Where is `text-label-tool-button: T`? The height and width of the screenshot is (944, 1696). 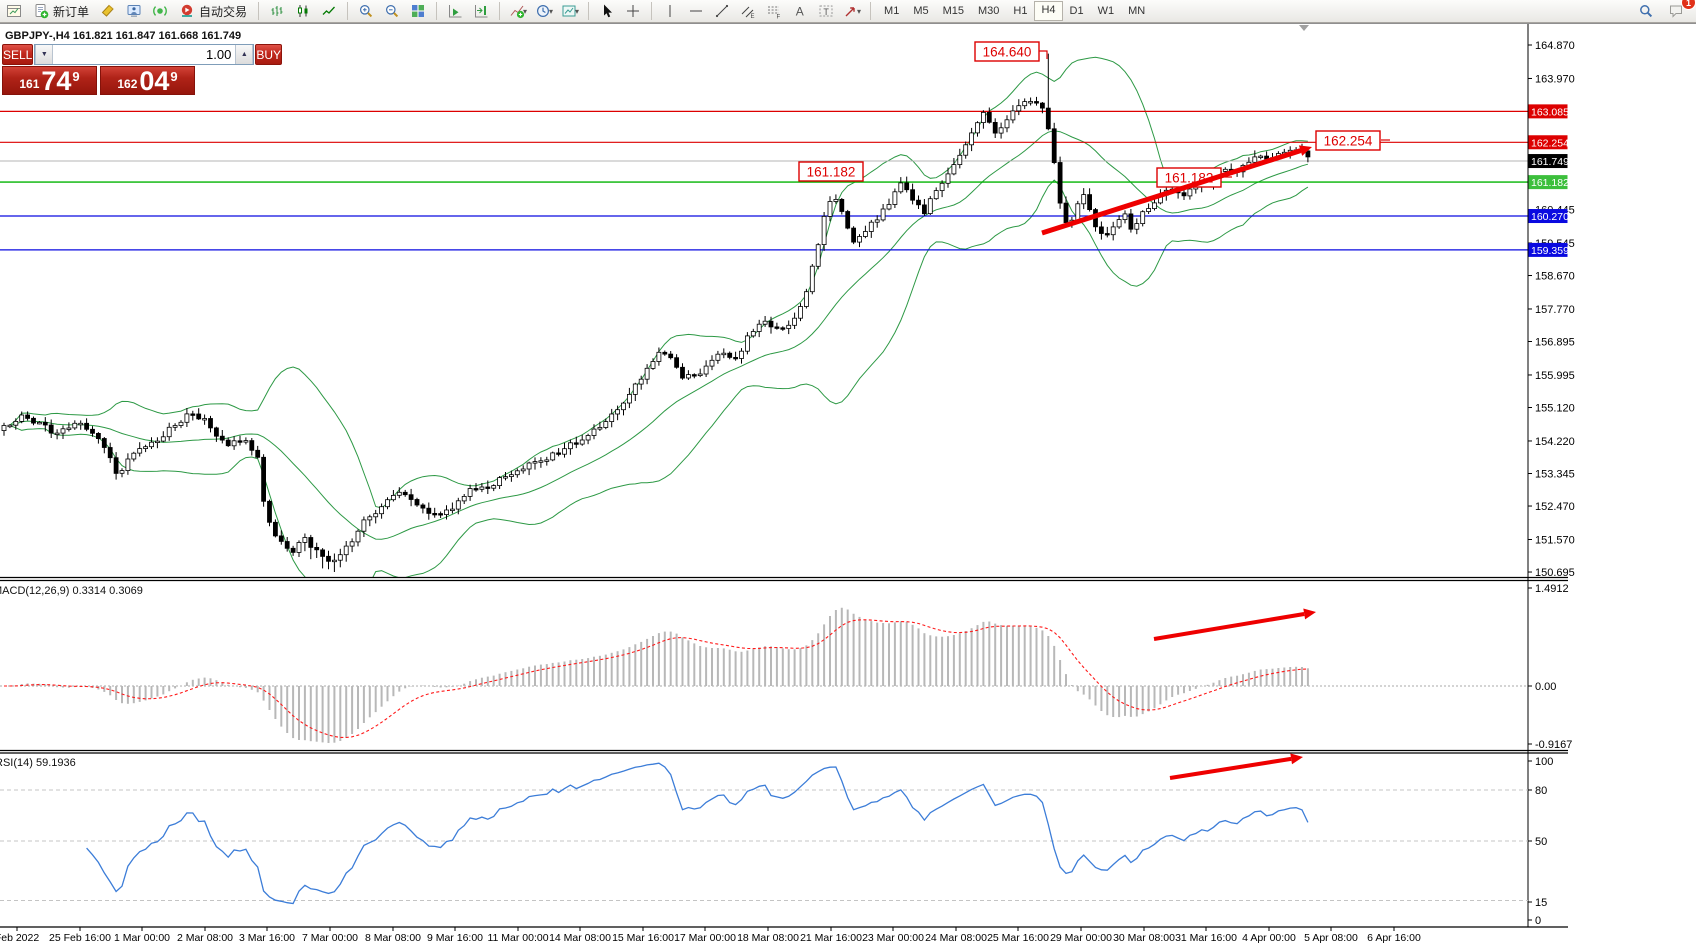
text-label-tool-button: T is located at coordinates (826, 11).